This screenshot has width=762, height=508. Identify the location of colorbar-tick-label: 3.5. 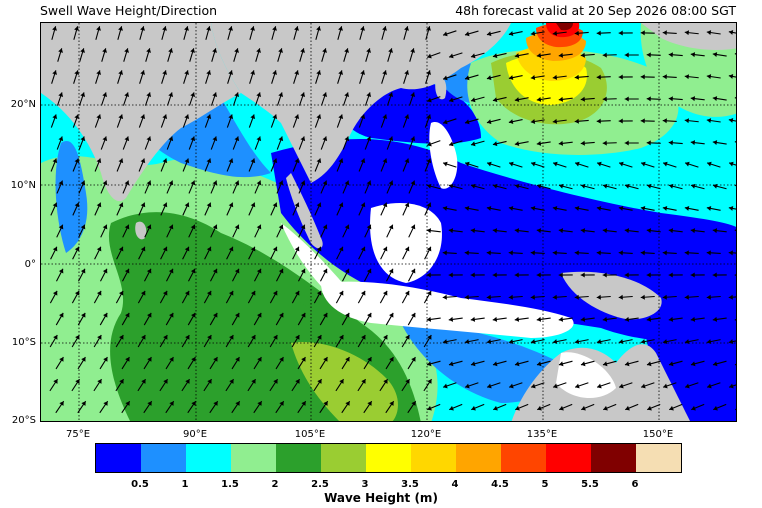
(410, 484).